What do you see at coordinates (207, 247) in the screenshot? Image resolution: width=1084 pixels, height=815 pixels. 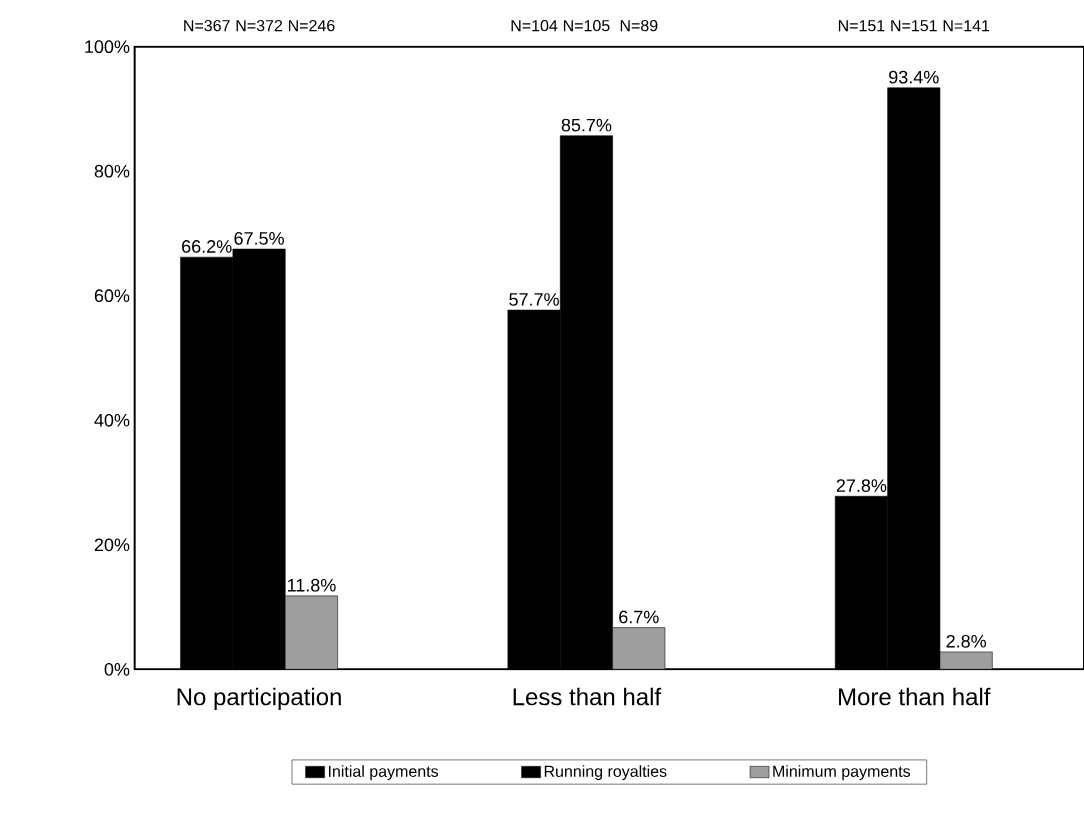 I see `data-label: 66.2%` at bounding box center [207, 247].